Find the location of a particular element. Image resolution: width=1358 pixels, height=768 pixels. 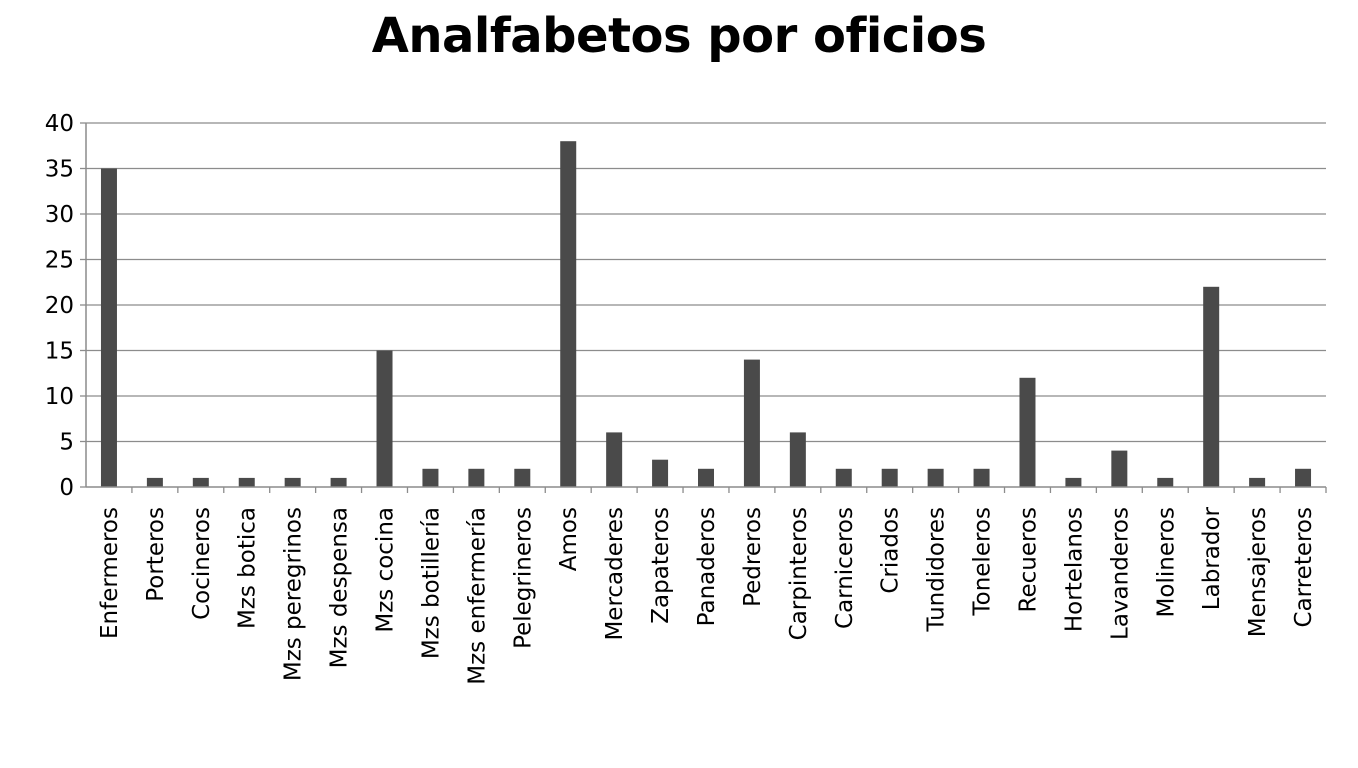

y-tick-label: 20 is located at coordinates (59, 306).